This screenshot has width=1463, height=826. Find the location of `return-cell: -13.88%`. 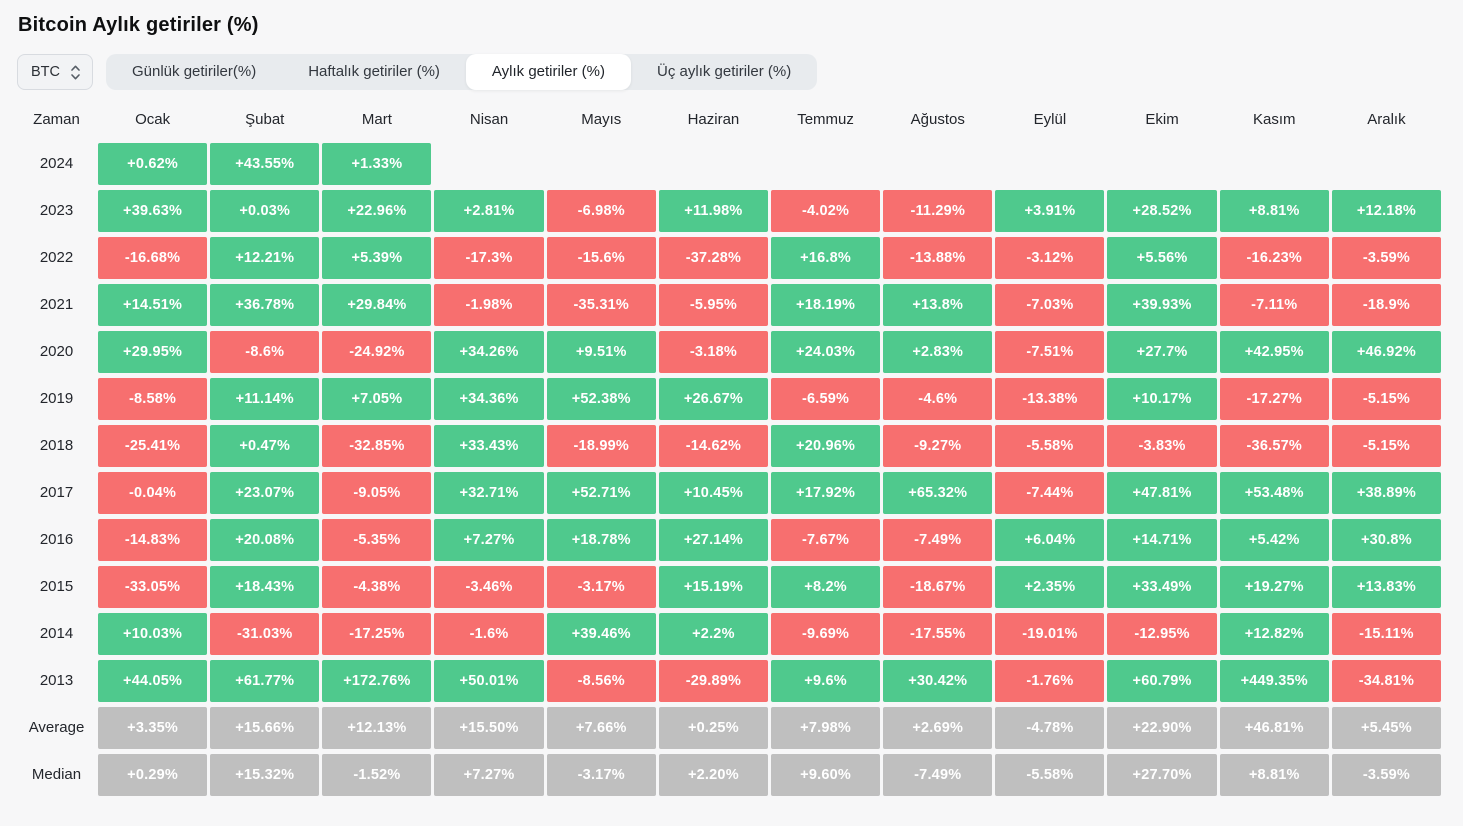

return-cell: -13.88% is located at coordinates (938, 258).